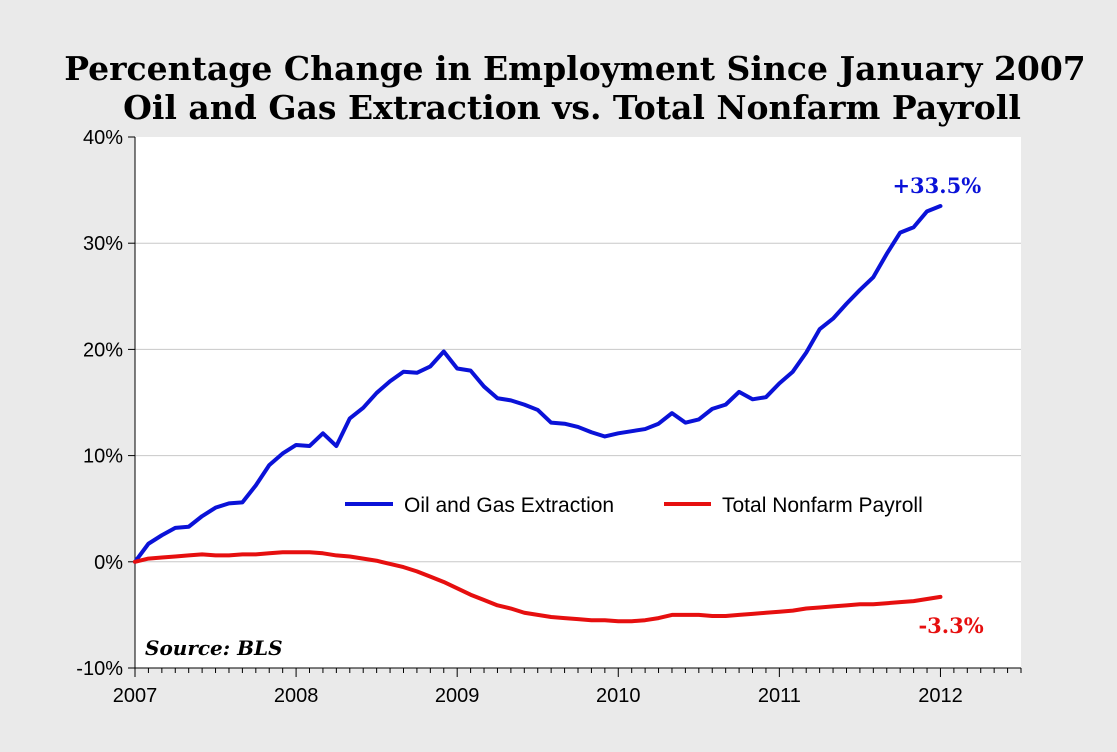 Image resolution: width=1117 pixels, height=752 pixels. I want to click on source-annotation: Source: BLS, so click(214, 648).